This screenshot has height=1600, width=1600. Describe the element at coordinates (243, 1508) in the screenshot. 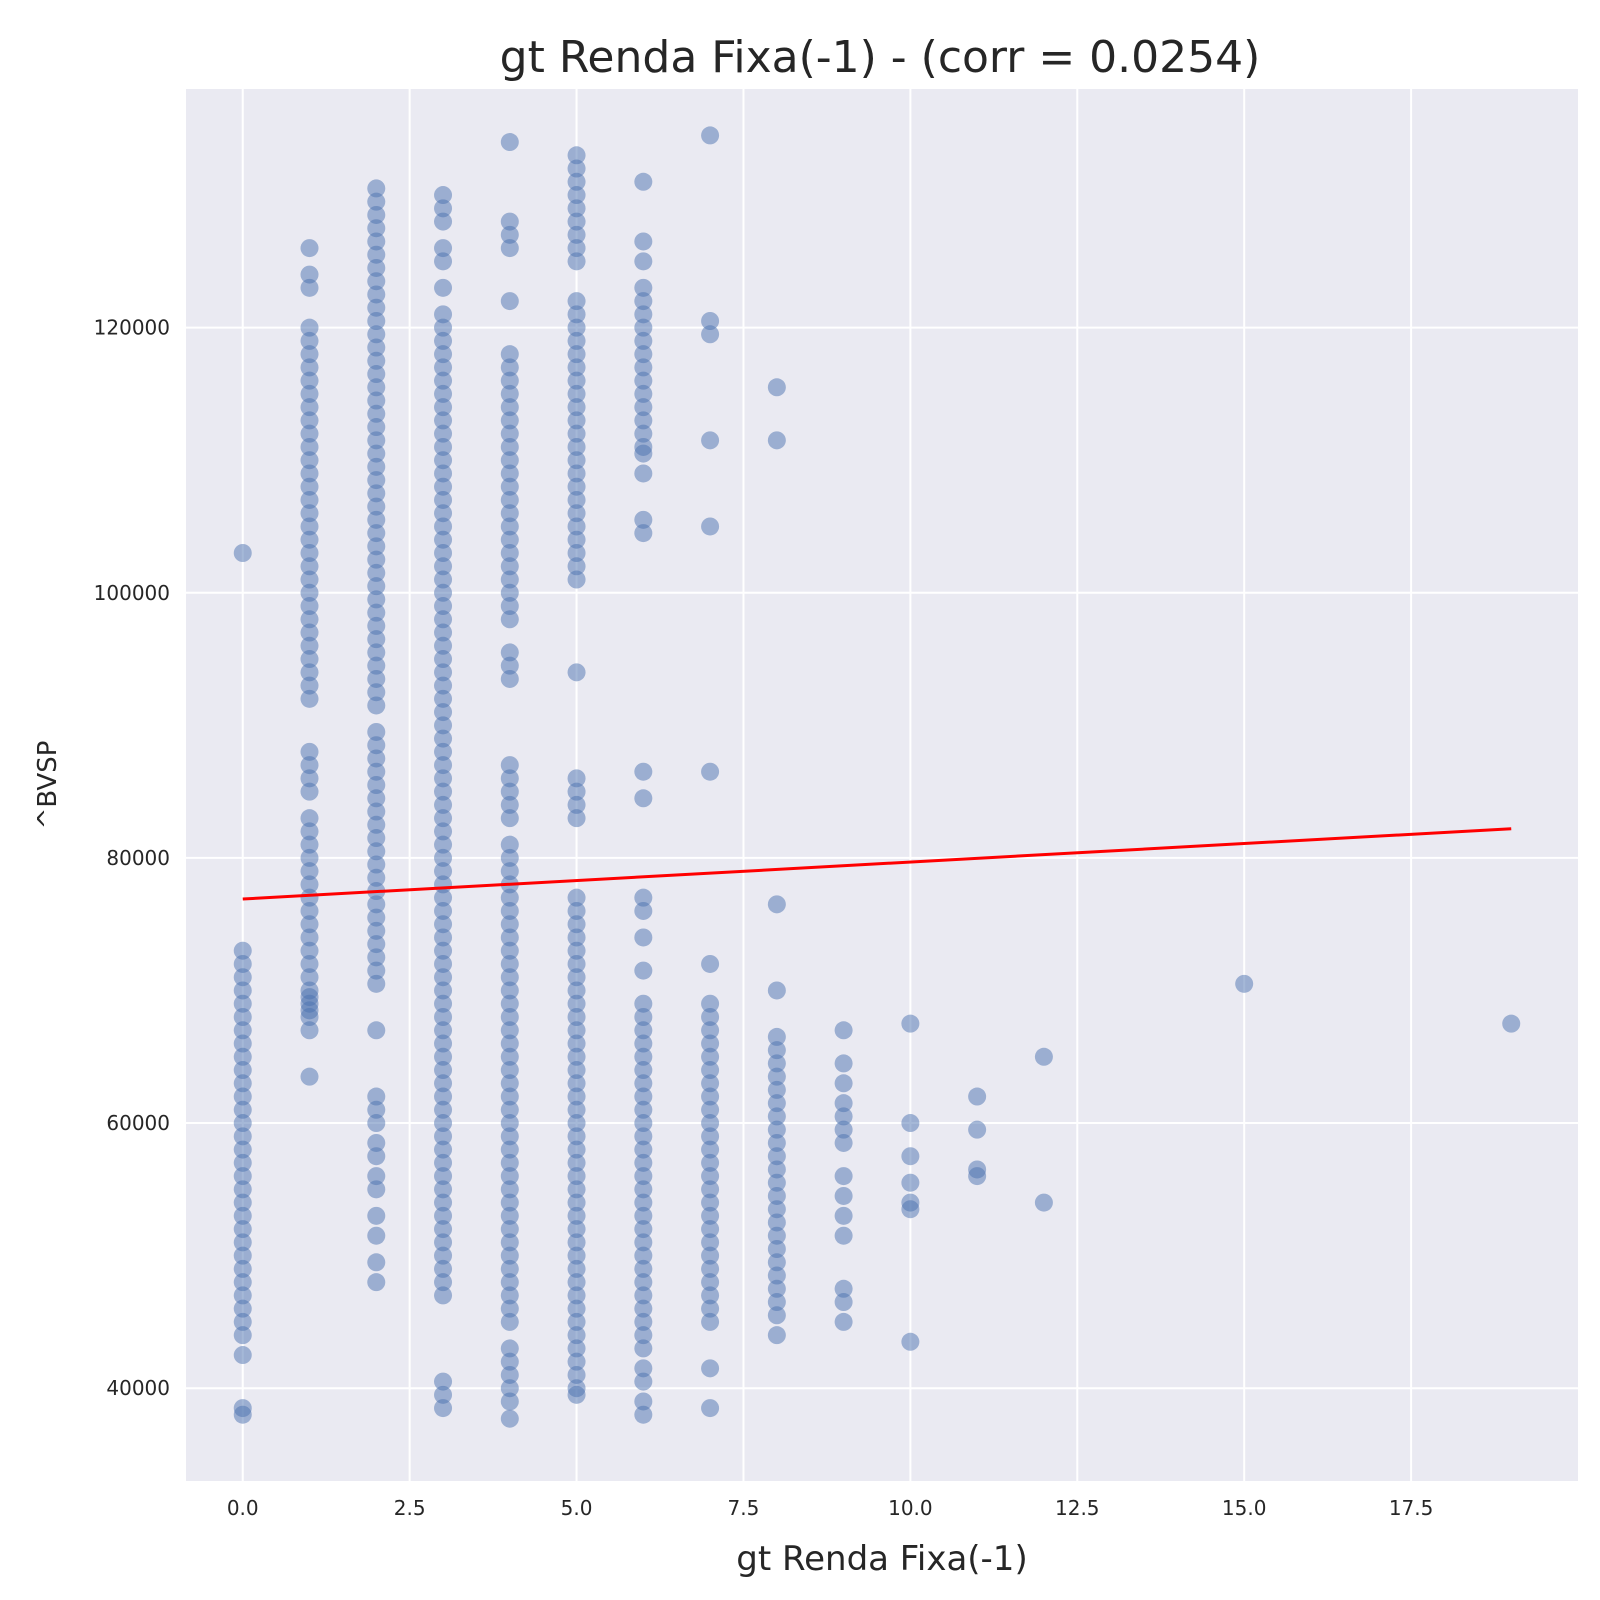

I see `x-tick-label: 0.0` at that location.